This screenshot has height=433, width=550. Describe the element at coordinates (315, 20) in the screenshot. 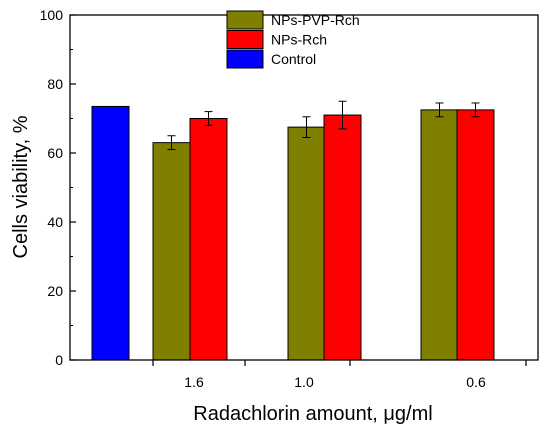

I see `legend-label: NPs-PVP-Rch` at that location.